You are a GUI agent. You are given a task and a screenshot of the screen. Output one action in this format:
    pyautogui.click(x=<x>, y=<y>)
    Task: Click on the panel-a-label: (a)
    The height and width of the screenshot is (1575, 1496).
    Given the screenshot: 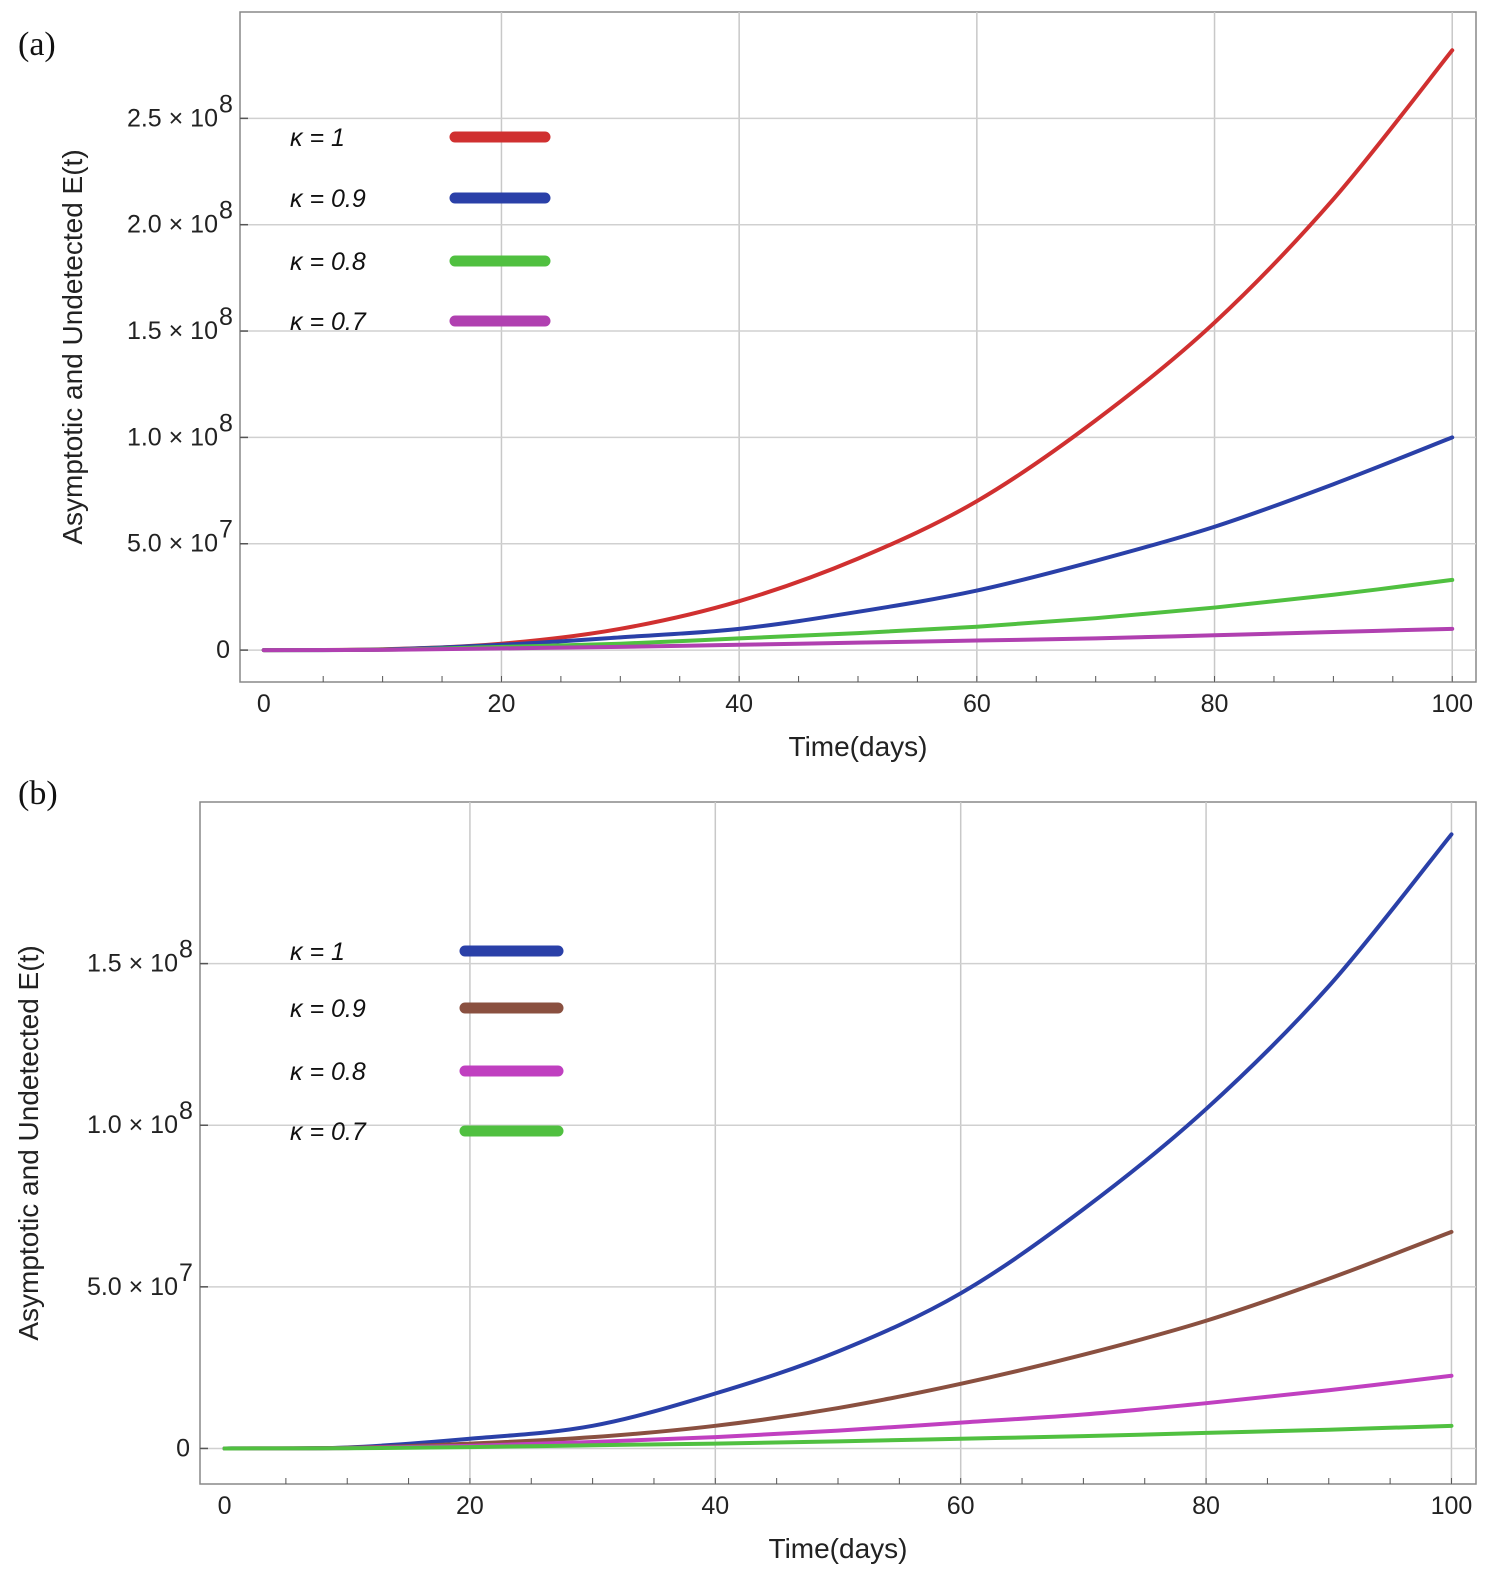 What is the action you would take?
    pyautogui.click(x=37, y=44)
    